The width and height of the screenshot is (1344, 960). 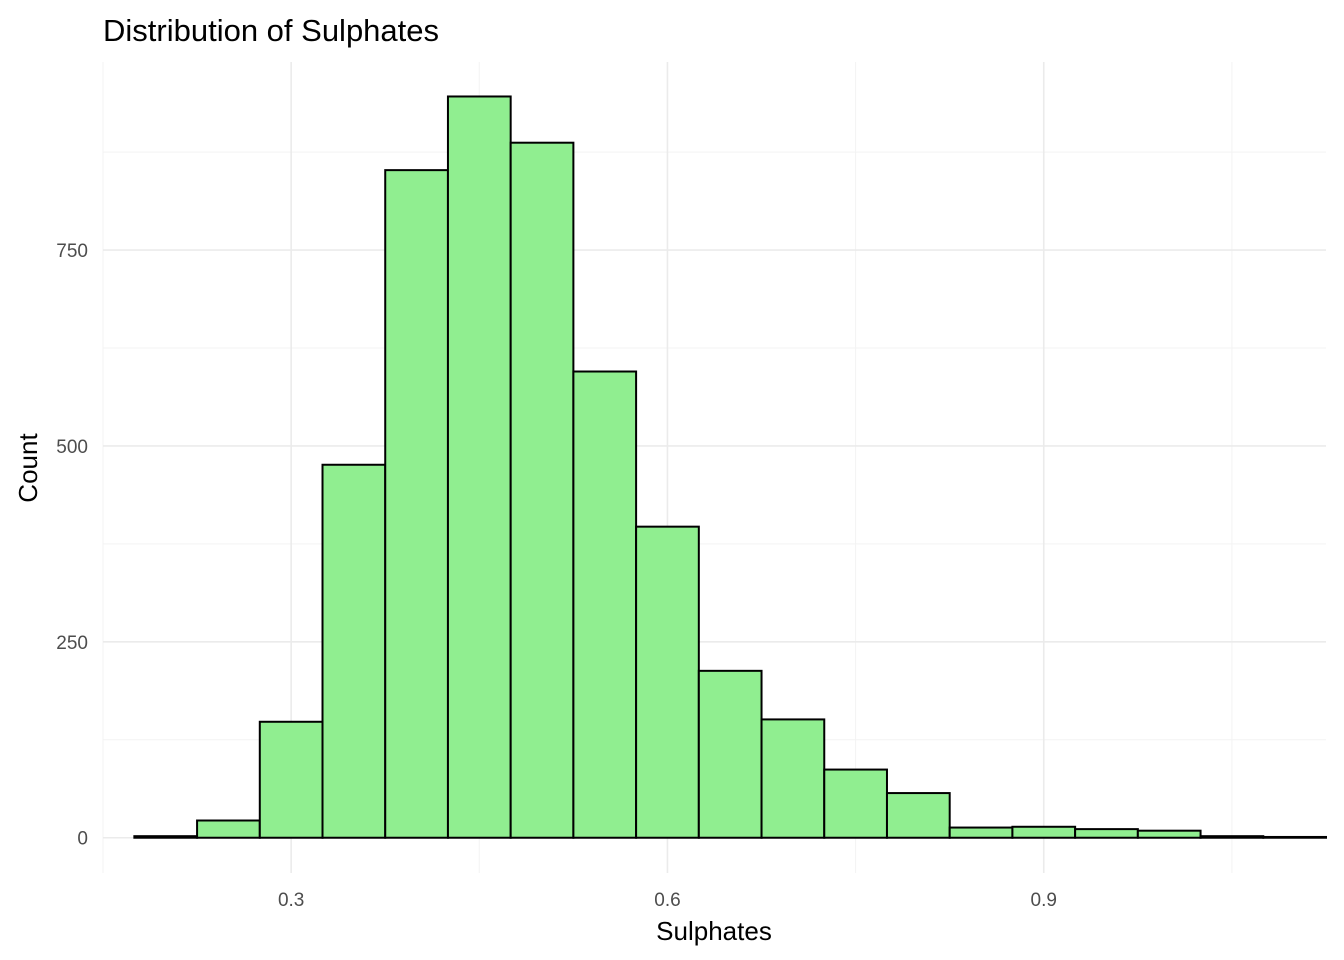 What do you see at coordinates (72, 545) in the screenshot?
I see `y-tick-labels: 0 250 500 750` at bounding box center [72, 545].